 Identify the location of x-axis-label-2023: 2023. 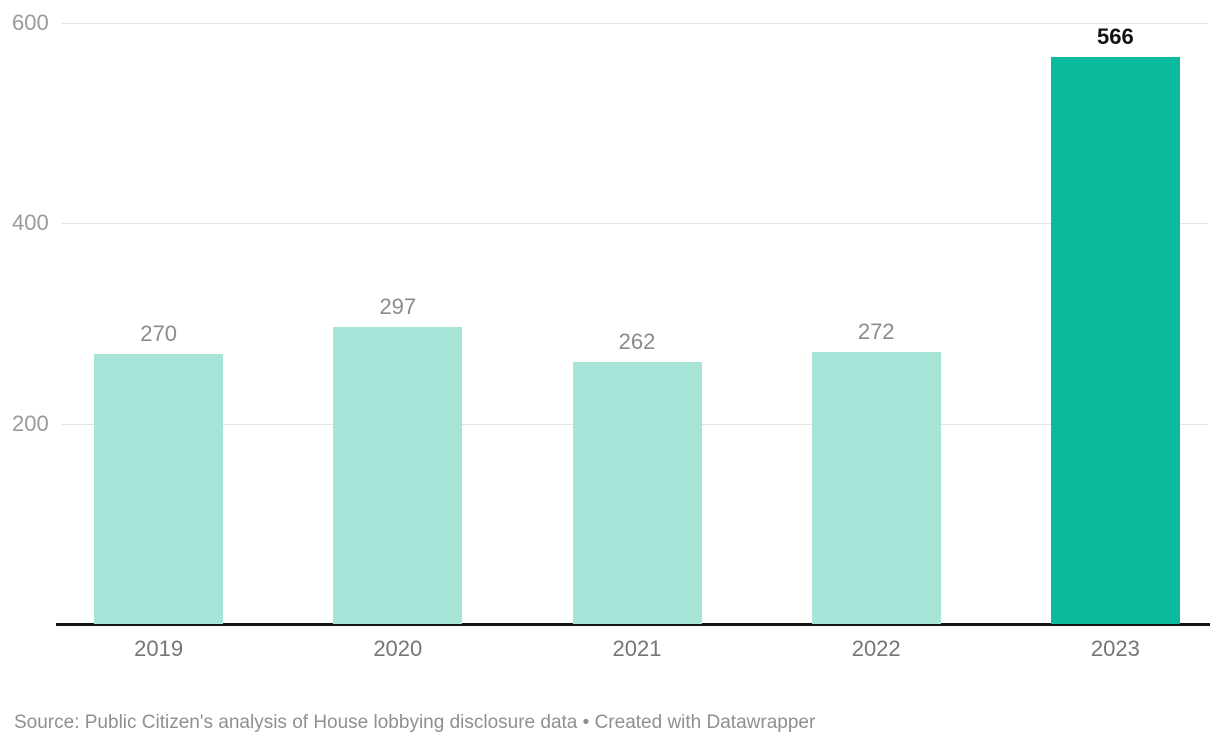
(1115, 648).